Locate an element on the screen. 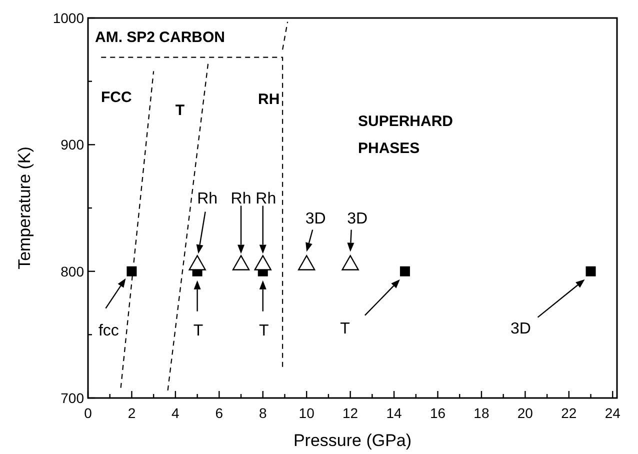  x-tick-label: 12 is located at coordinates (350, 413).